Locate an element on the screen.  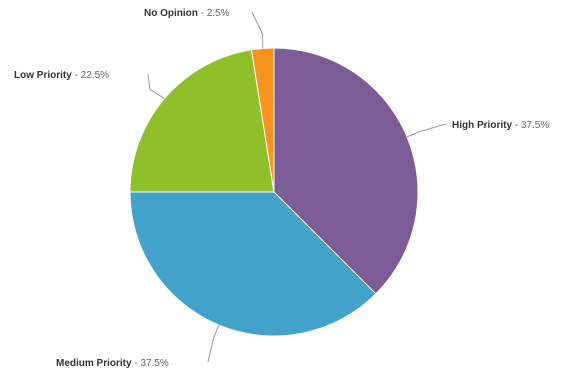
slice-label-high-priority: High Priority - 37.5% is located at coordinates (500, 125).